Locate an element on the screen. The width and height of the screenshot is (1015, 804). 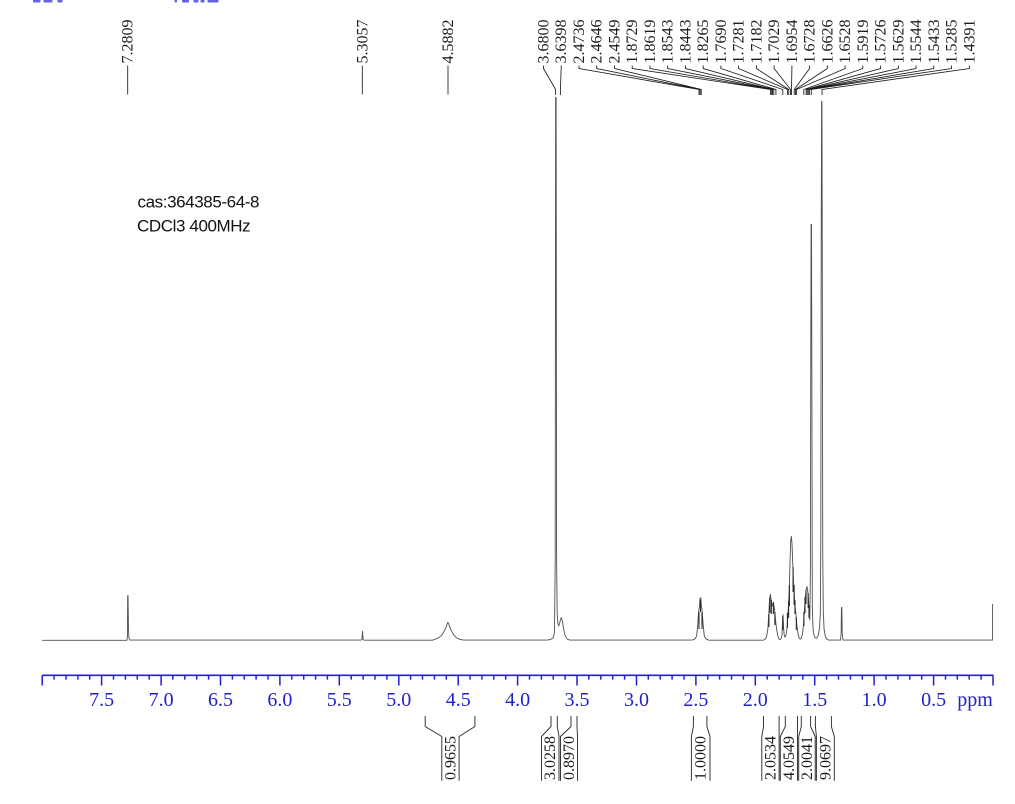
svg-text: 1.5285 is located at coordinates (952, 42).